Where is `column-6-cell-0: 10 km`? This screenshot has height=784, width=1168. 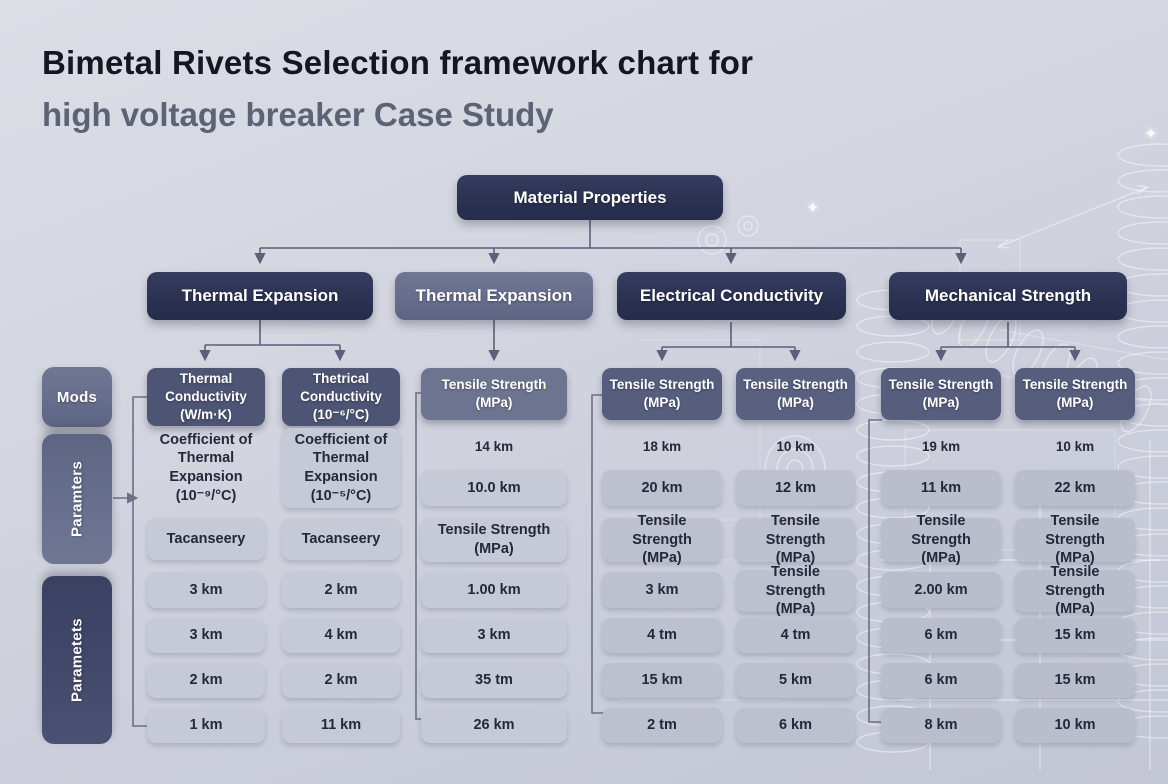
column-6-cell-0: 10 km is located at coordinates (1075, 447).